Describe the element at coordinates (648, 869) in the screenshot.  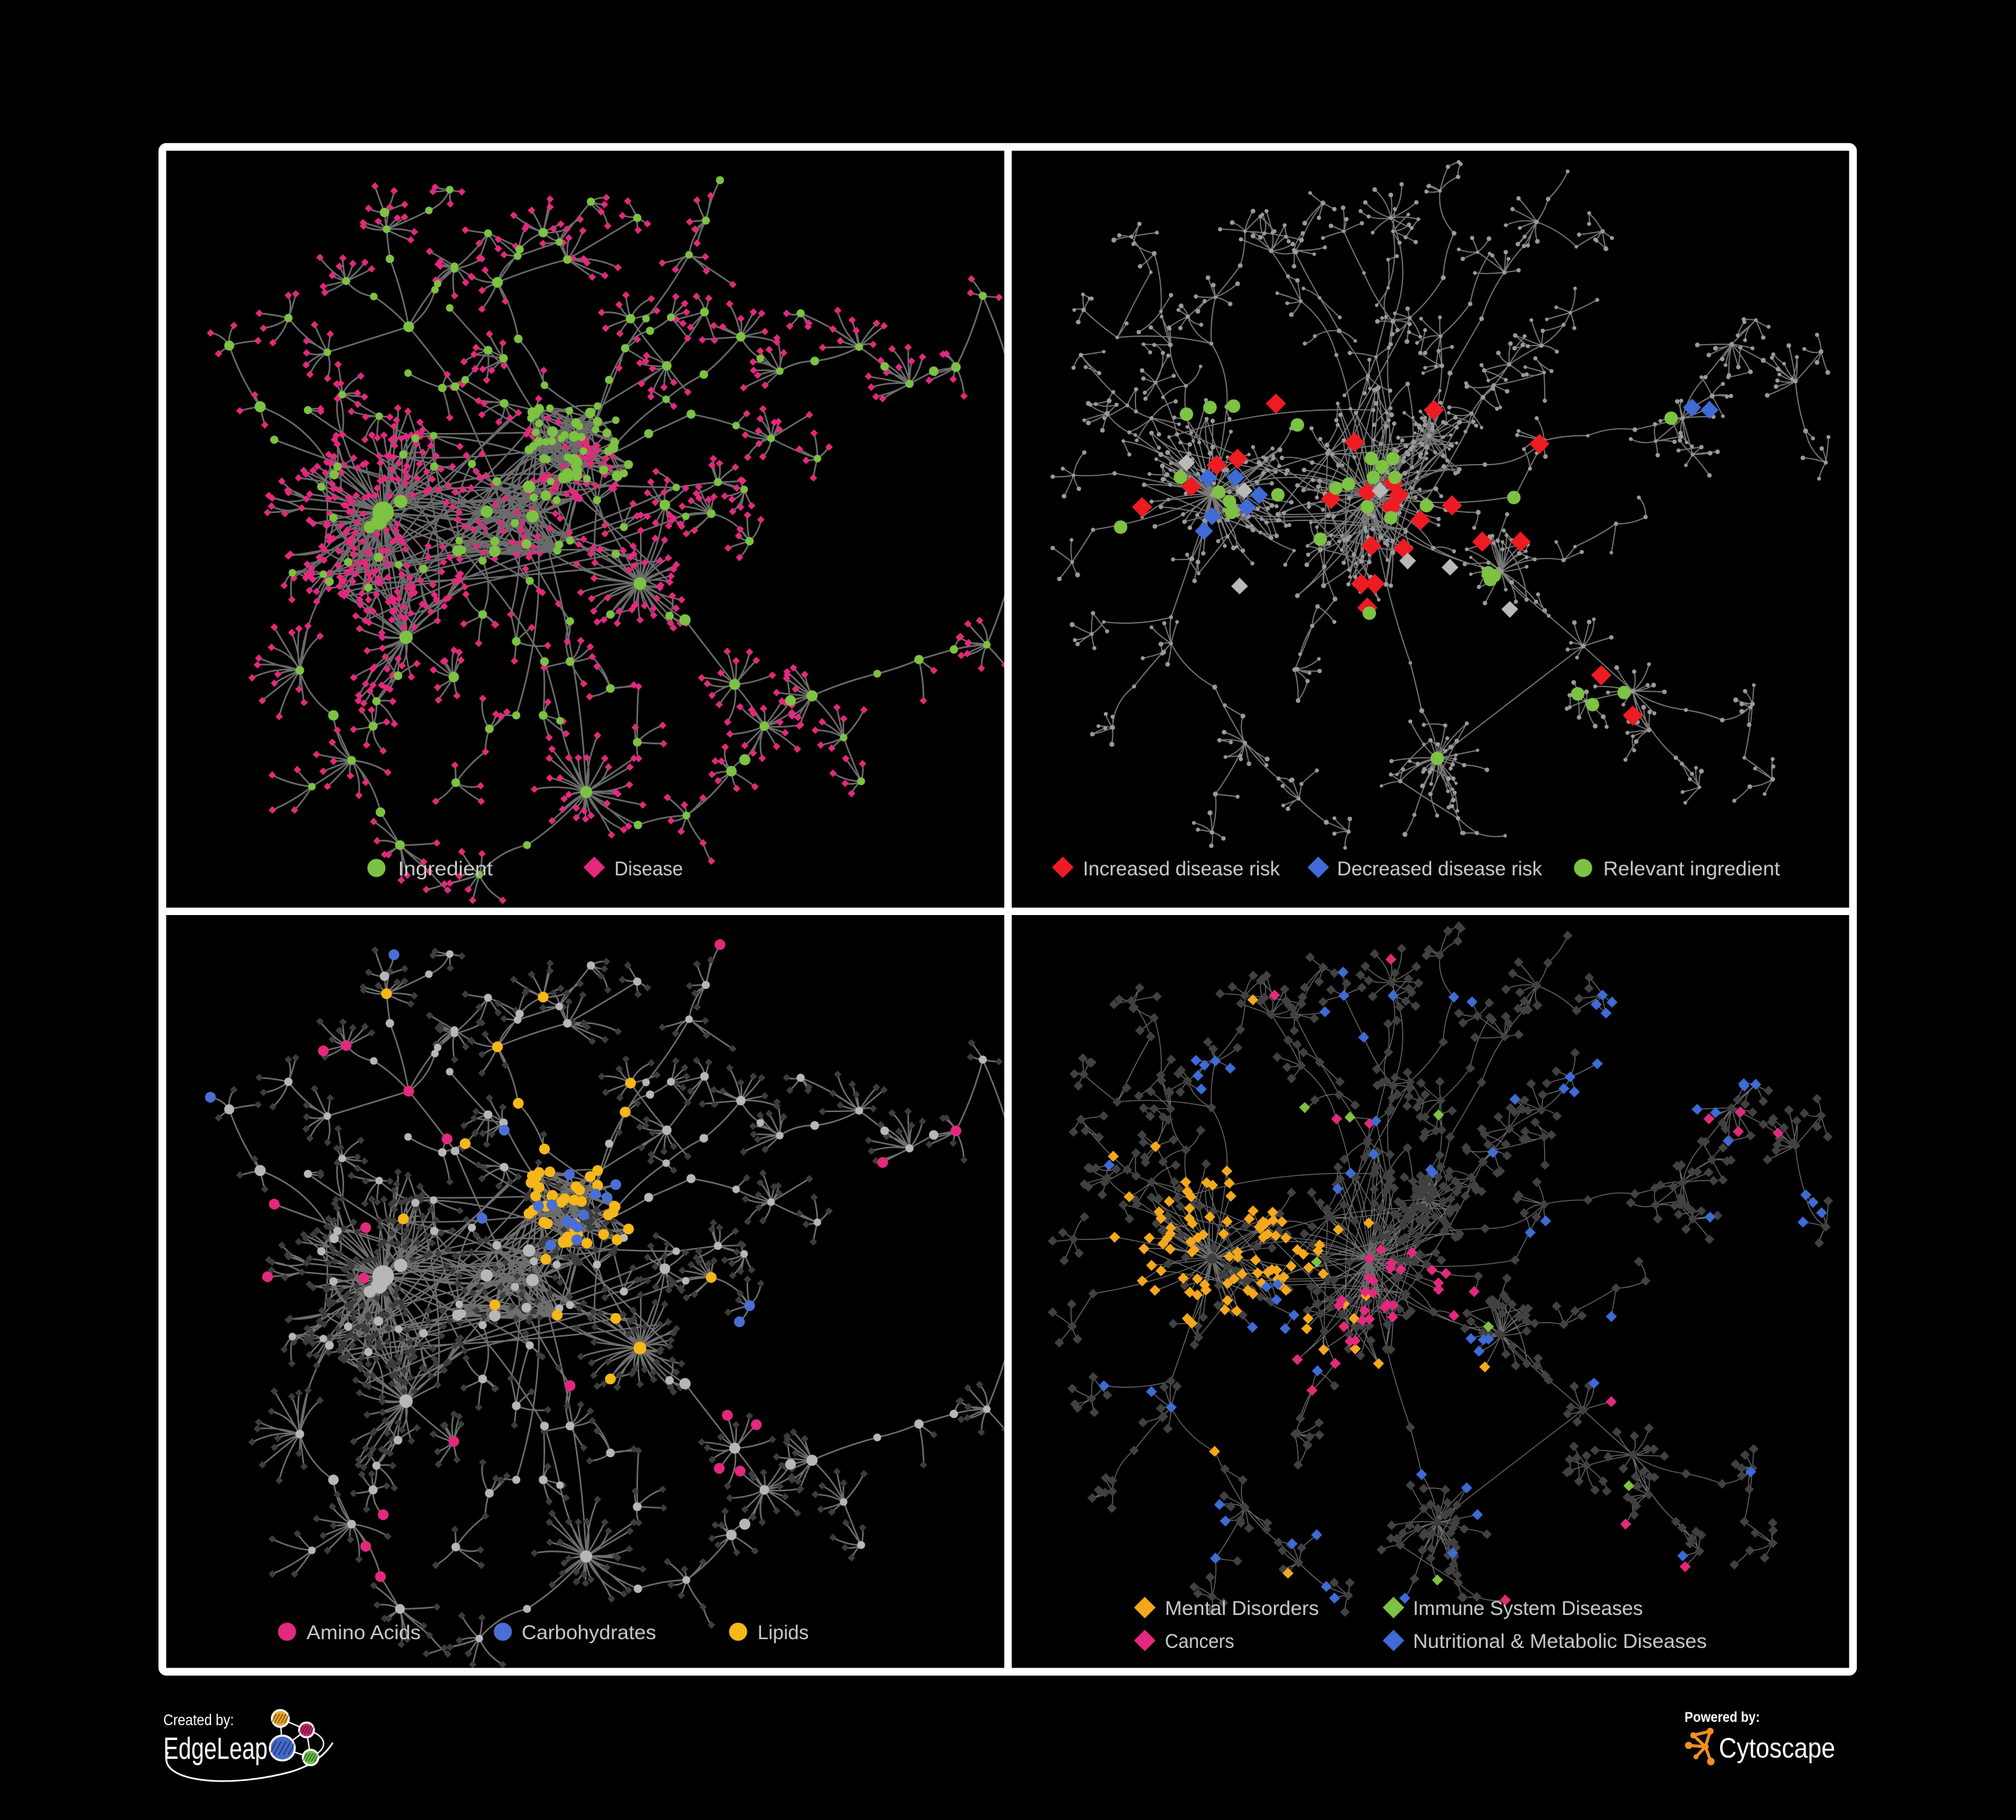
I see `svg-text: Disease` at that location.